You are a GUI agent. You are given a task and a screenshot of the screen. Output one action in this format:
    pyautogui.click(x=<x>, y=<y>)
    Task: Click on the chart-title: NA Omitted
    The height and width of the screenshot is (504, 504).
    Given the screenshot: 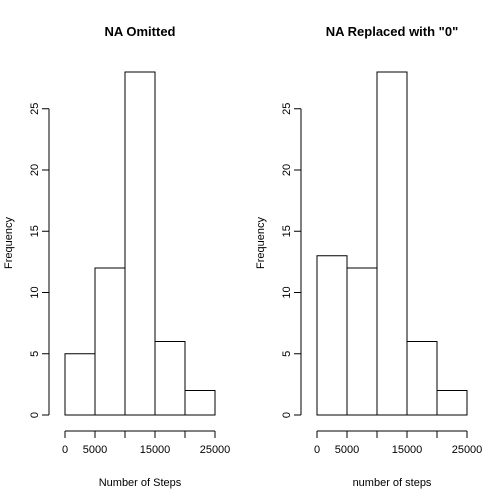 What is the action you would take?
    pyautogui.click(x=139, y=31)
    